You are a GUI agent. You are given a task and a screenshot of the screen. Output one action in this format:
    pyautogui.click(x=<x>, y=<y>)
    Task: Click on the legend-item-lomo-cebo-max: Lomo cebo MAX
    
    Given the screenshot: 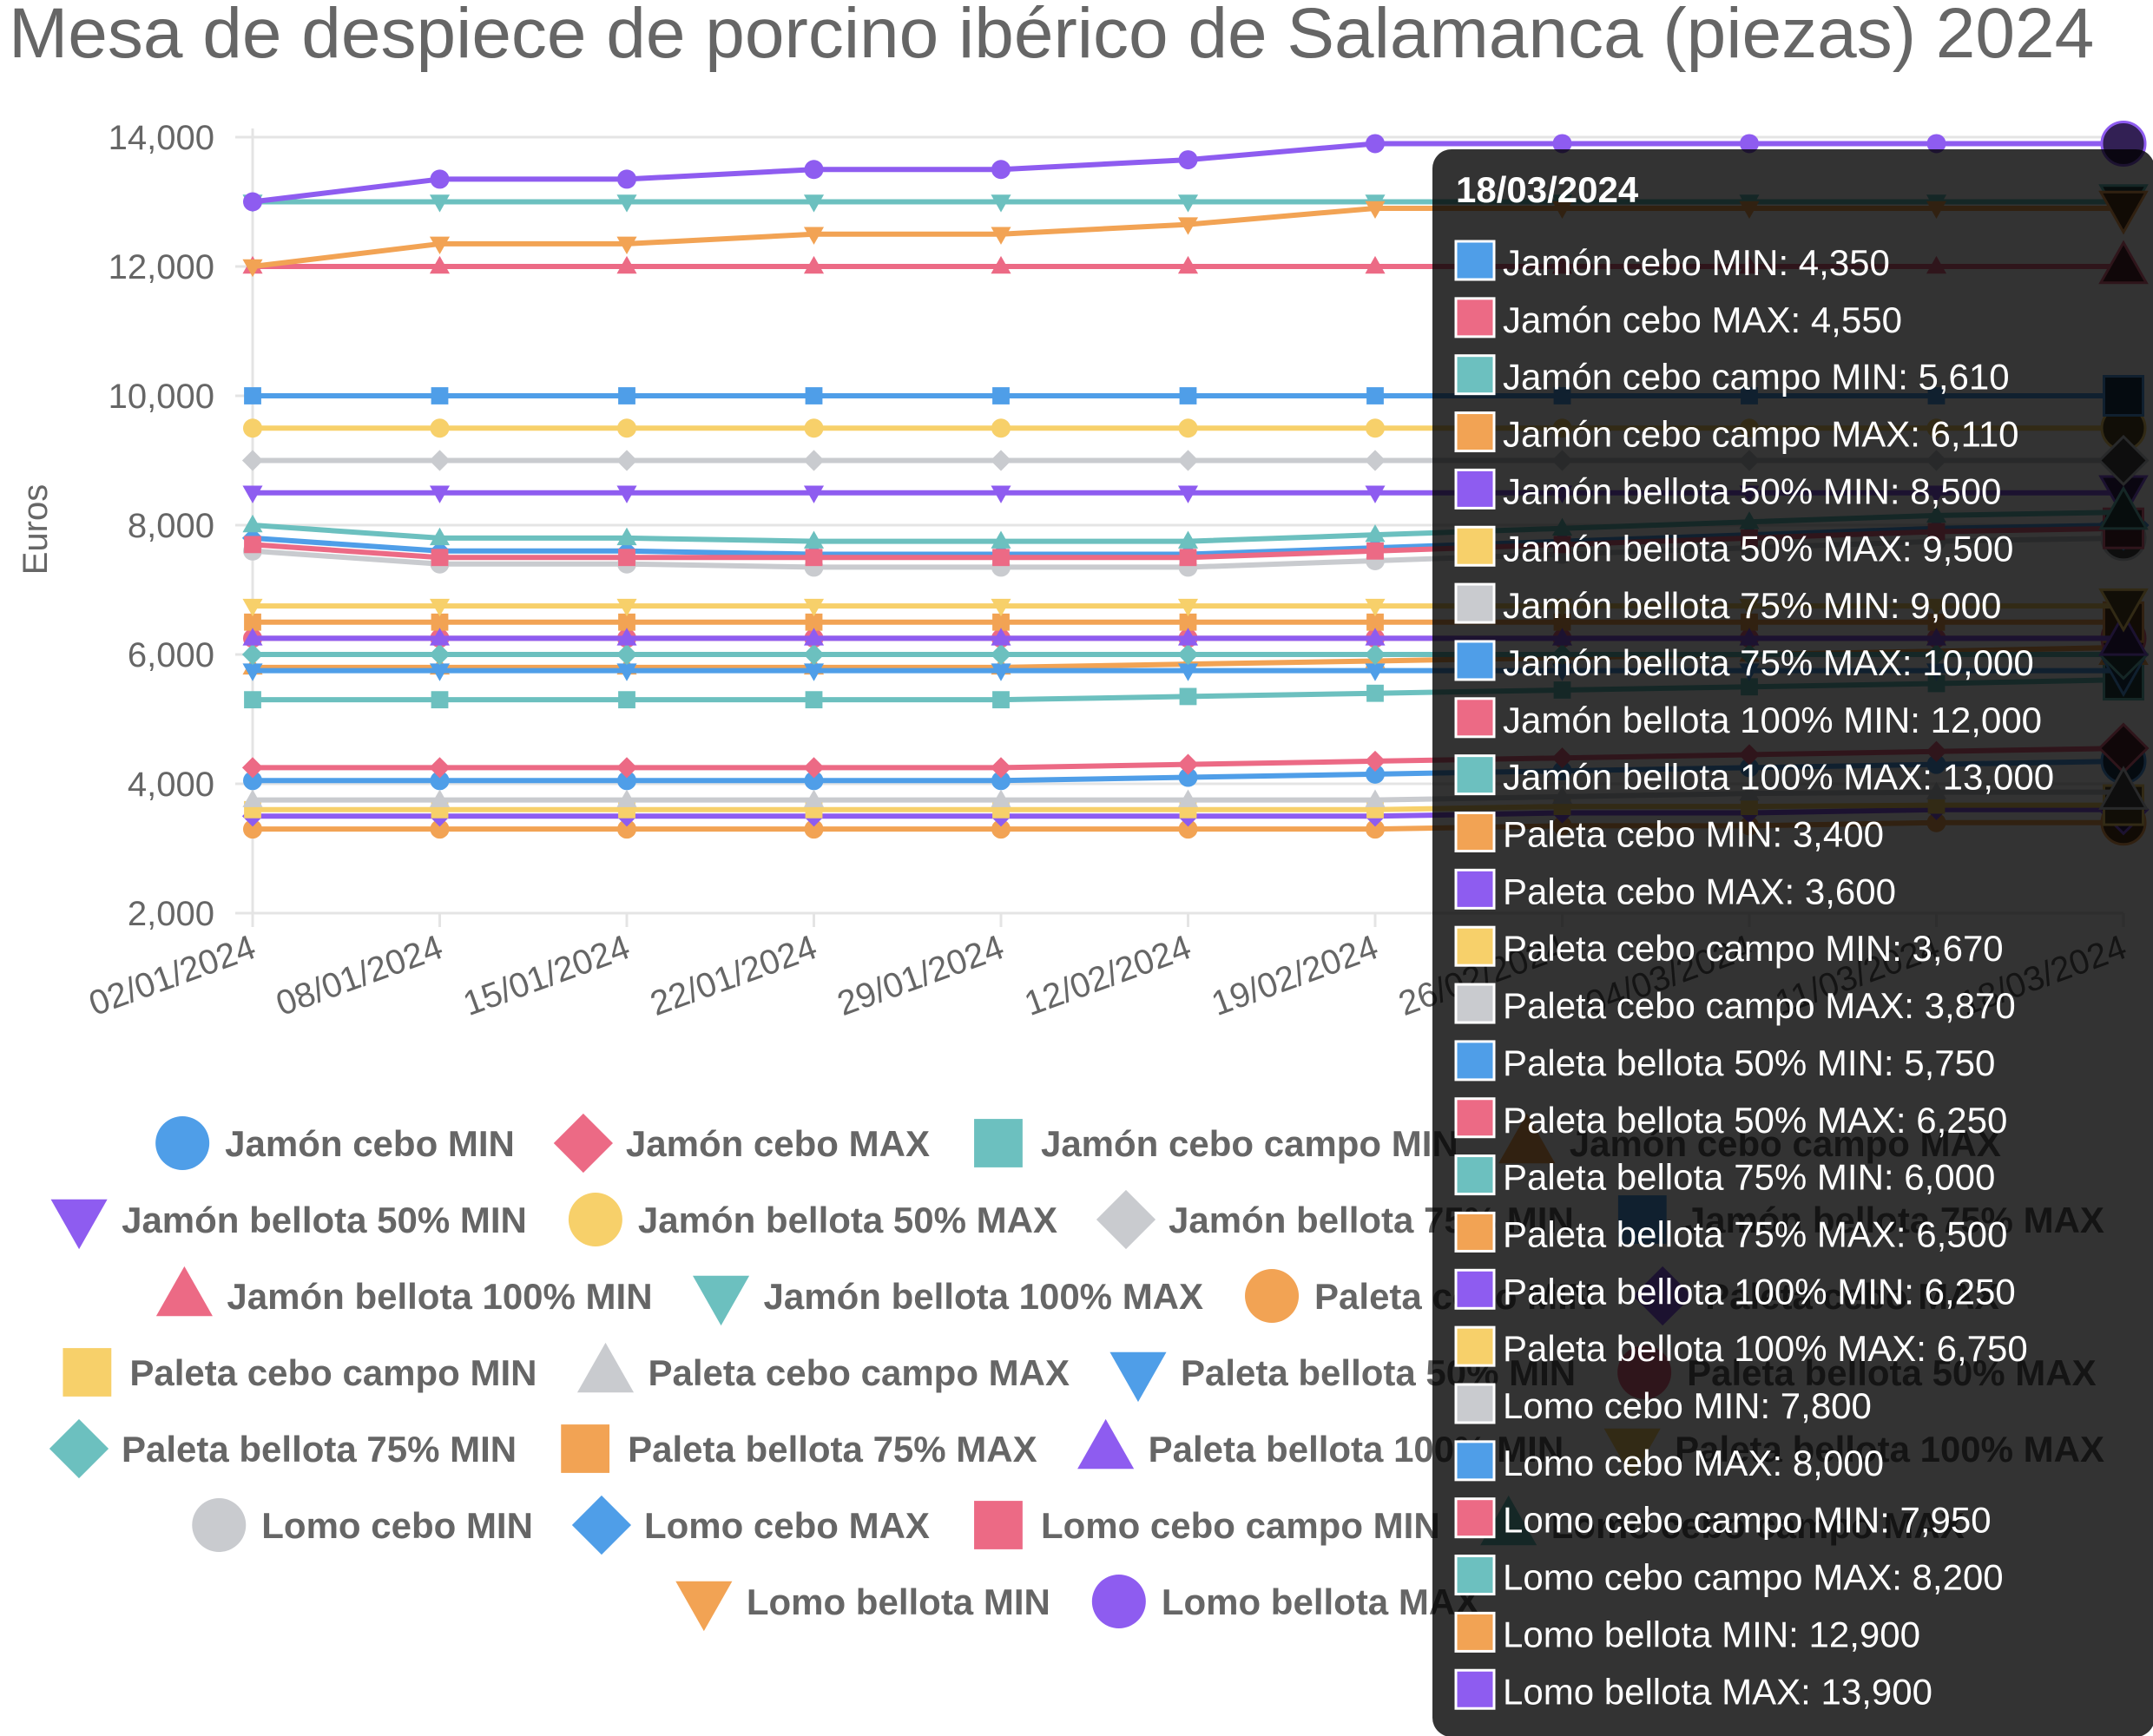 What is the action you would take?
    pyautogui.click(x=750, y=1525)
    